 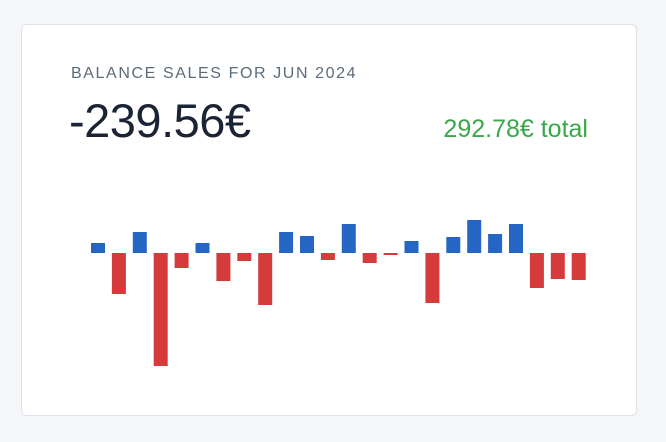 What do you see at coordinates (515, 129) in the screenshot?
I see `total-label: 292.78€ total` at bounding box center [515, 129].